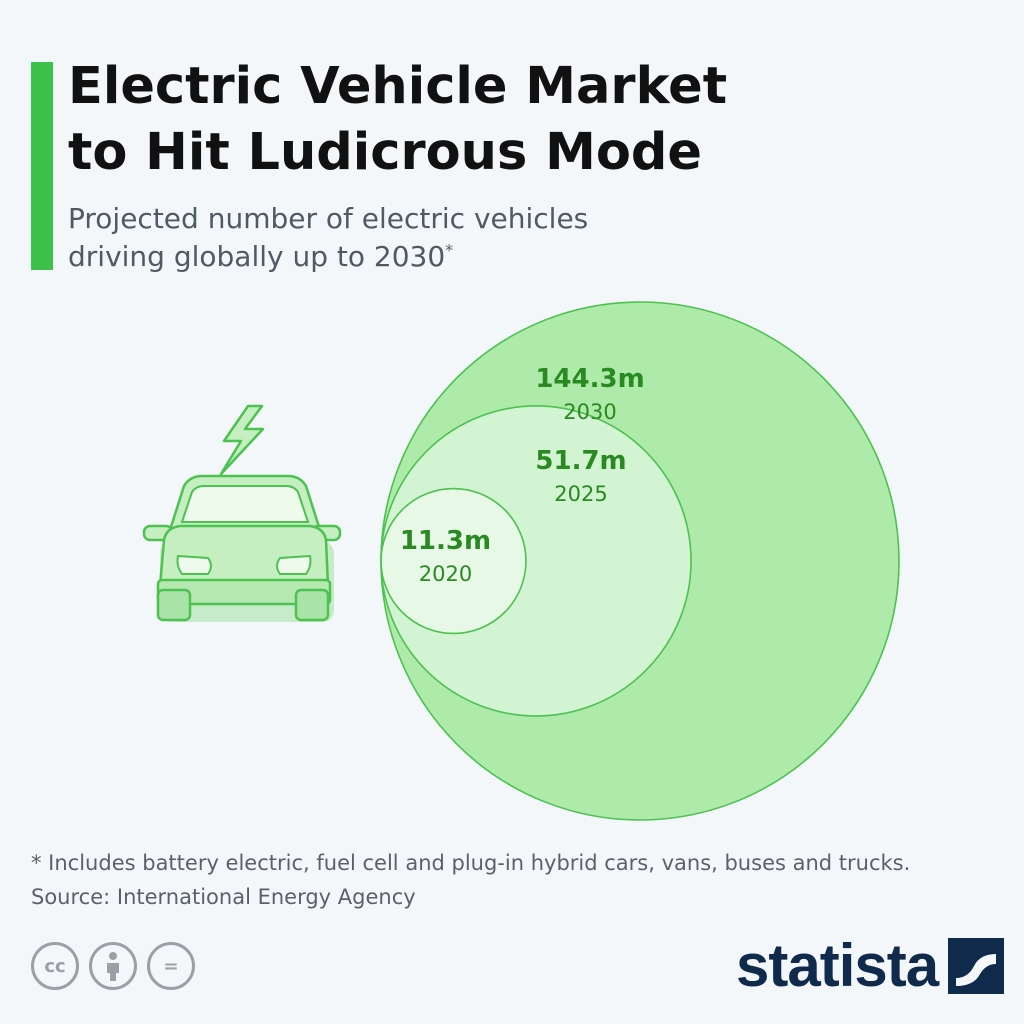 The width and height of the screenshot is (1024, 1024). I want to click on title-line-1: Electric Vehicle Market, so click(398, 86).